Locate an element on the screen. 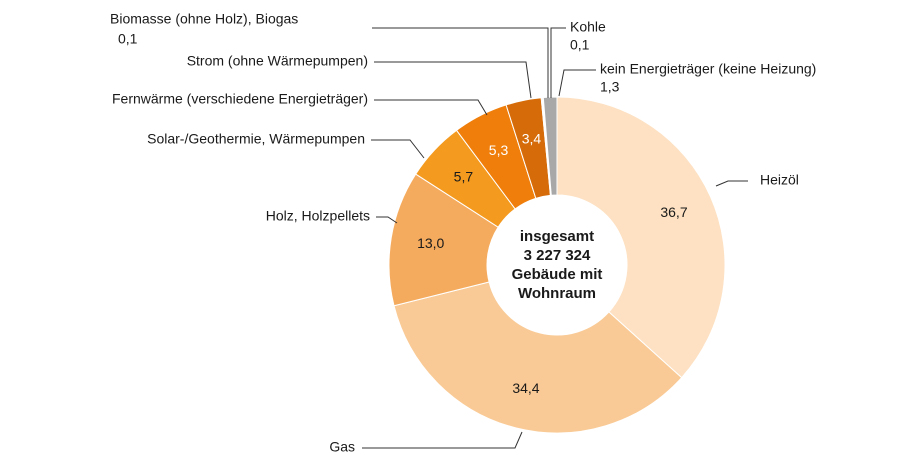 The image size is (904, 460). category-label: Biomasse (ohne Holz), Biogas is located at coordinates (204, 19).